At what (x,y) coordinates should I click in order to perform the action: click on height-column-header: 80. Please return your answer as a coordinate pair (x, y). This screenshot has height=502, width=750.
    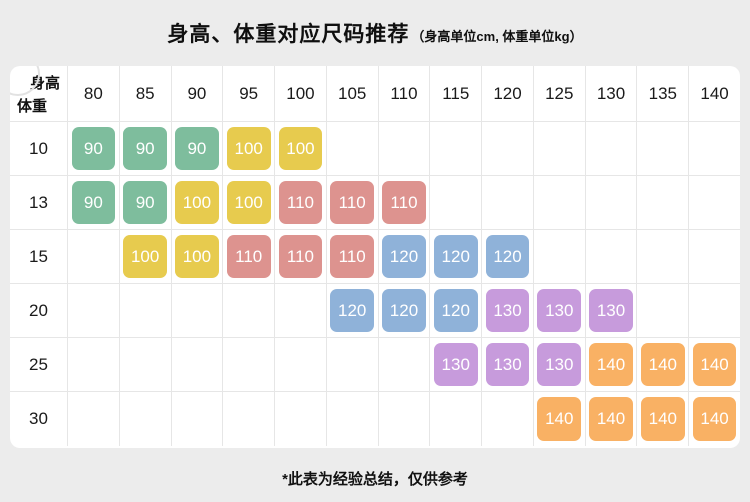
    Looking at the image, I should click on (94, 94).